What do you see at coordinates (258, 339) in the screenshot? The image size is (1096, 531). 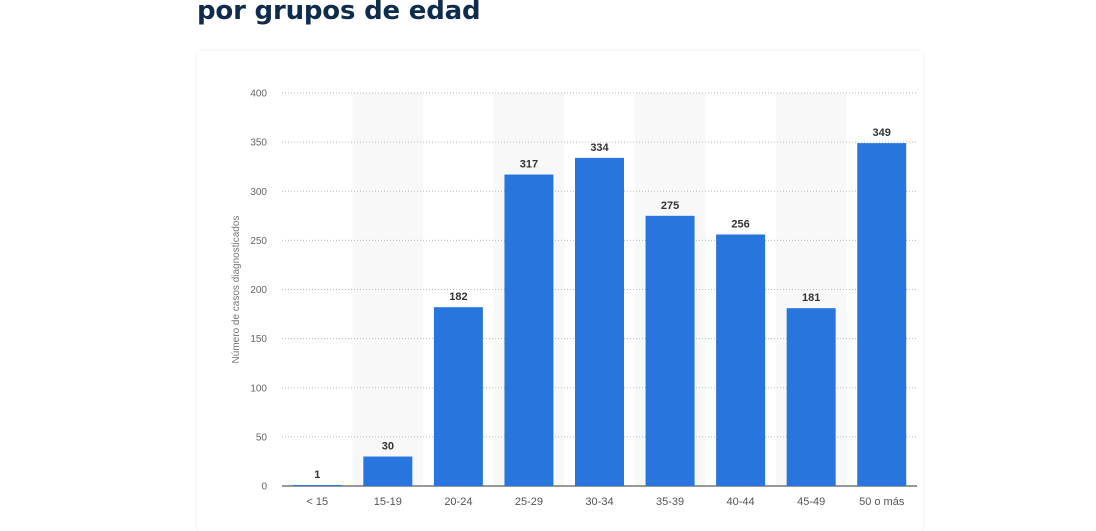 I see `y-tick-label: 150` at bounding box center [258, 339].